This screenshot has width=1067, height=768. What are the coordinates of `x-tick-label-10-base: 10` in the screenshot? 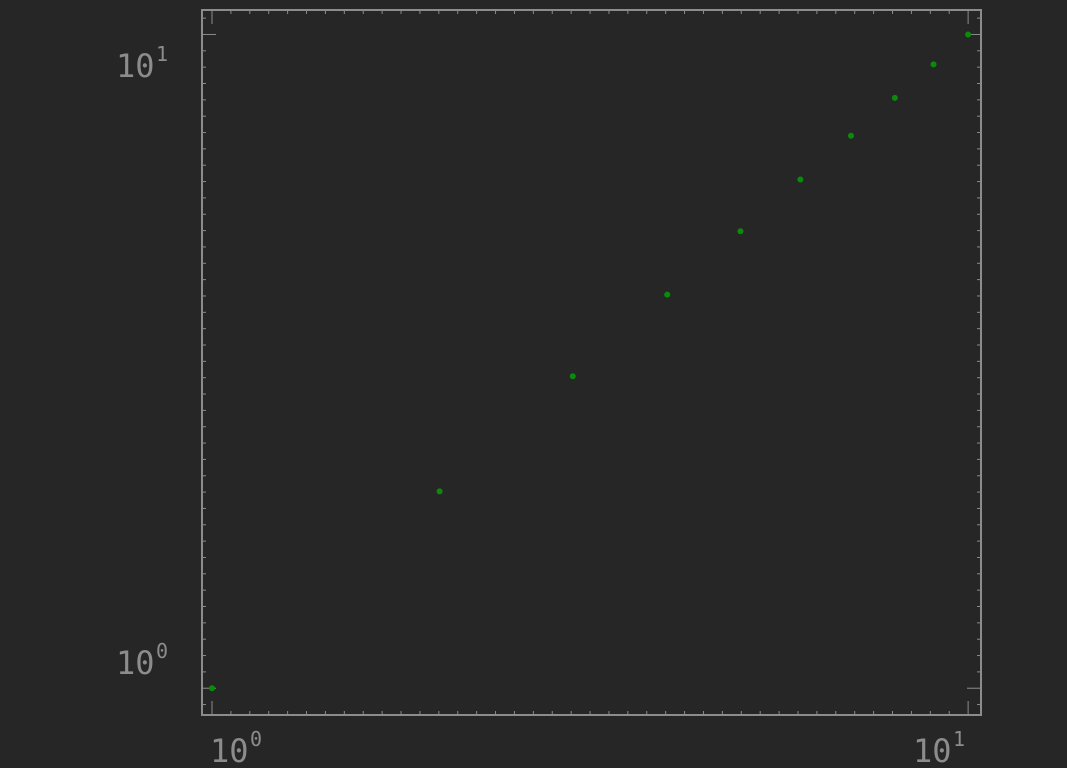 It's located at (932, 750).